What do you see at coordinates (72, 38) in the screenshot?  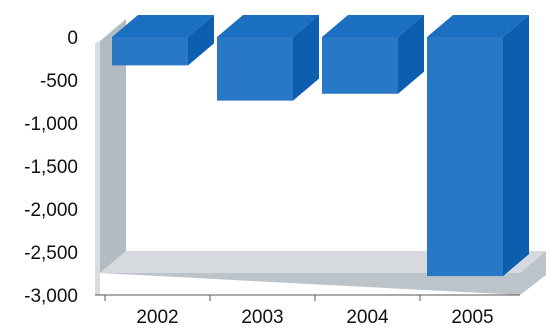 I see `y-tick-label: 0` at bounding box center [72, 38].